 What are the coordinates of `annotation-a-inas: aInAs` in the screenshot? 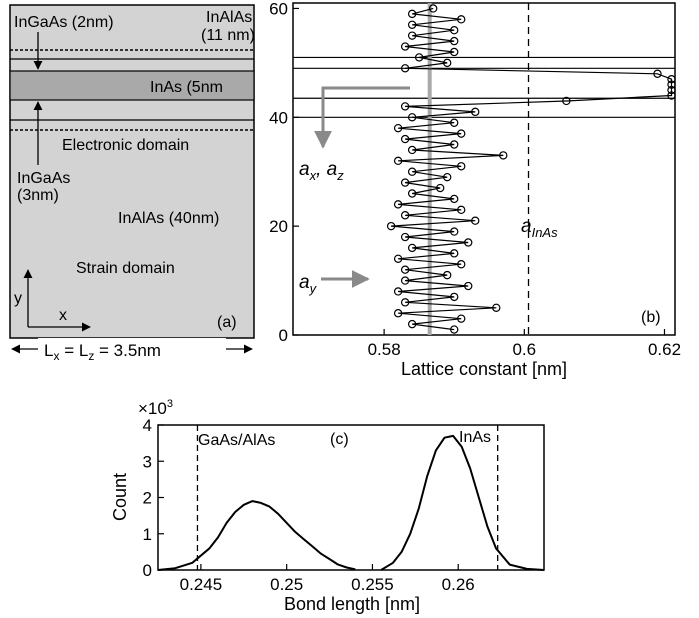 It's located at (539, 228).